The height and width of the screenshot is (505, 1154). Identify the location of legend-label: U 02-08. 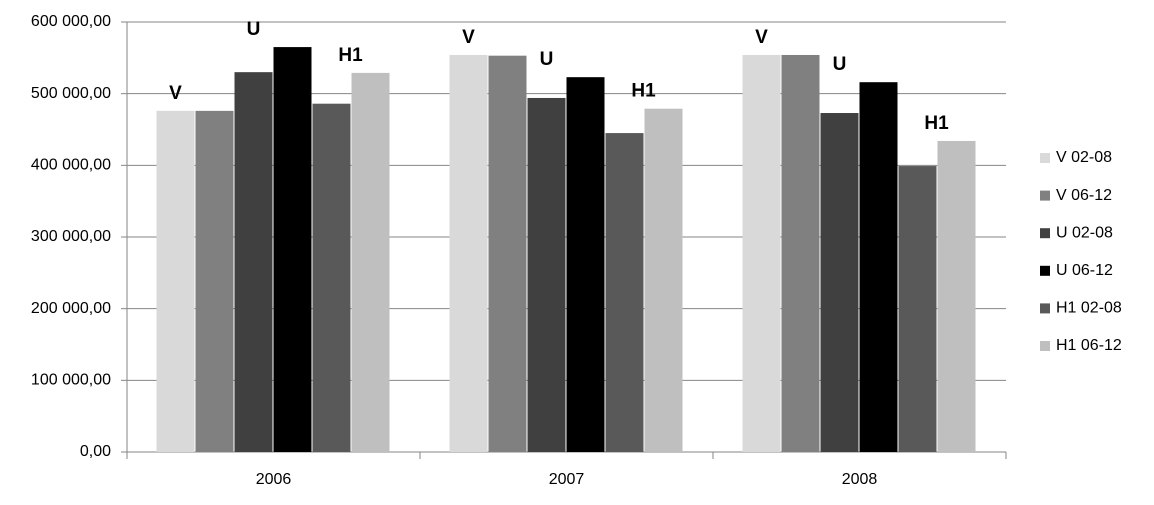
(1084, 232).